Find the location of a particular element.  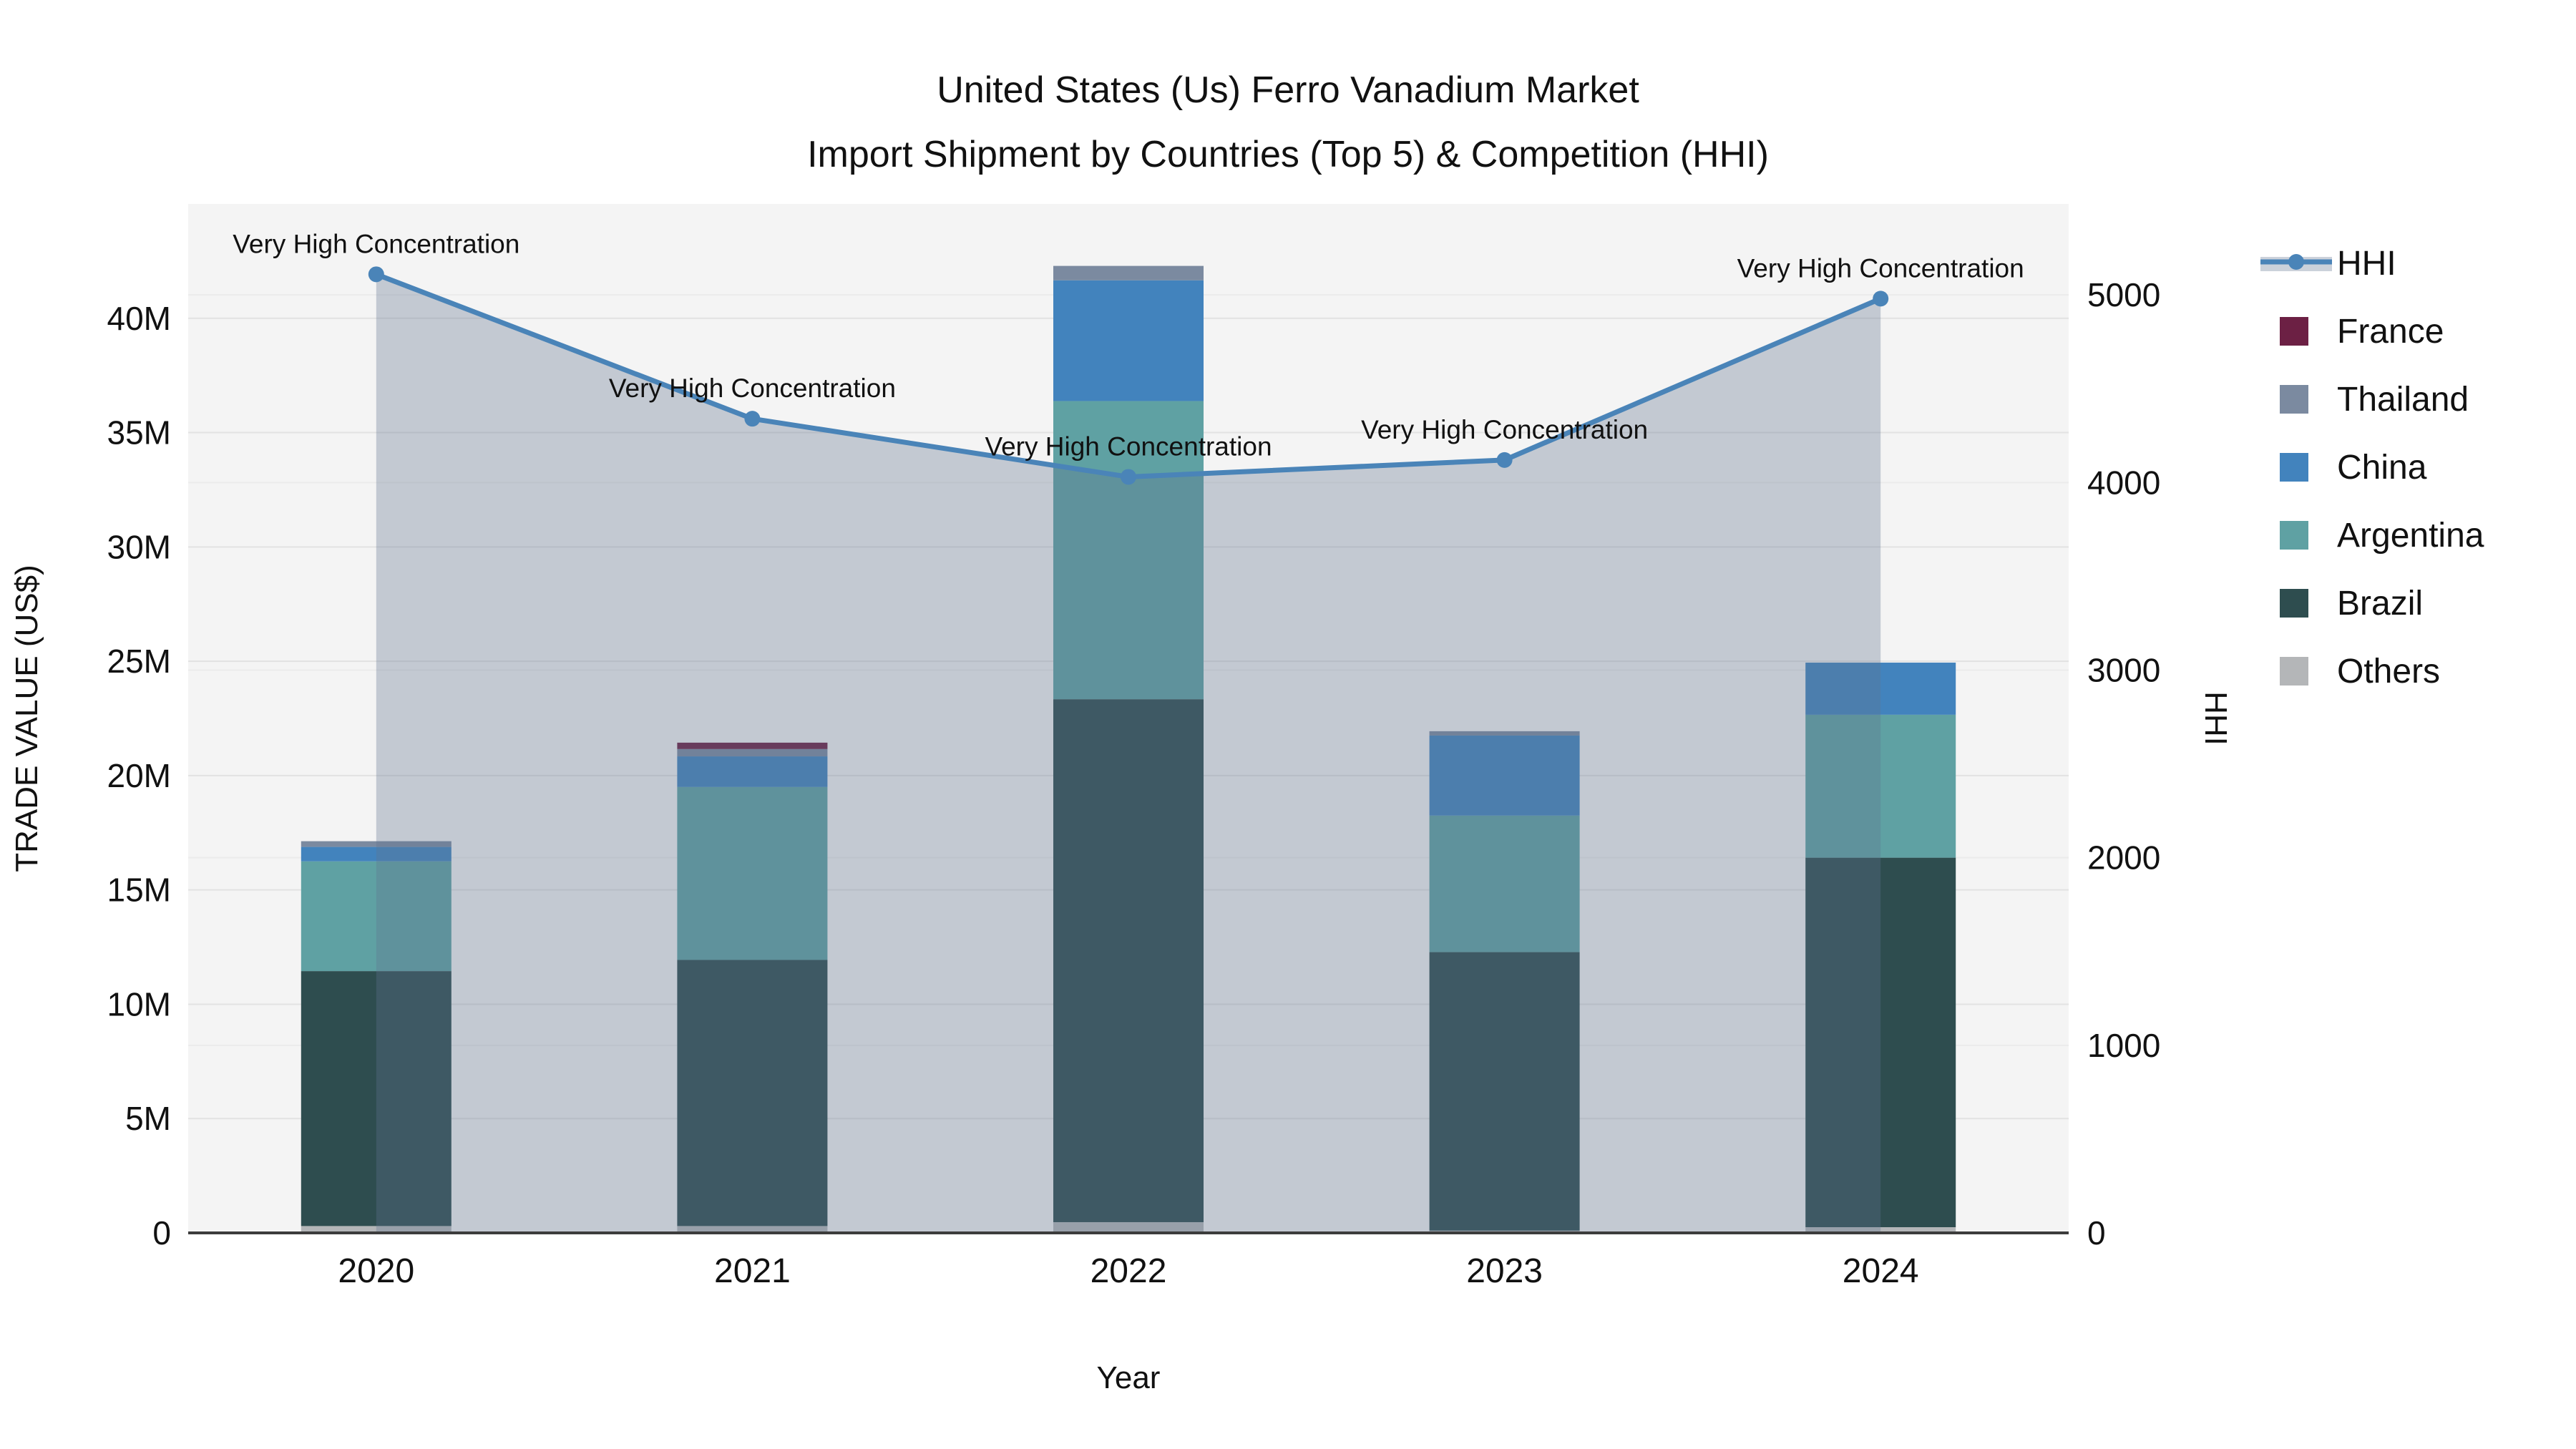

hhi-marker-2021 is located at coordinates (752, 419).